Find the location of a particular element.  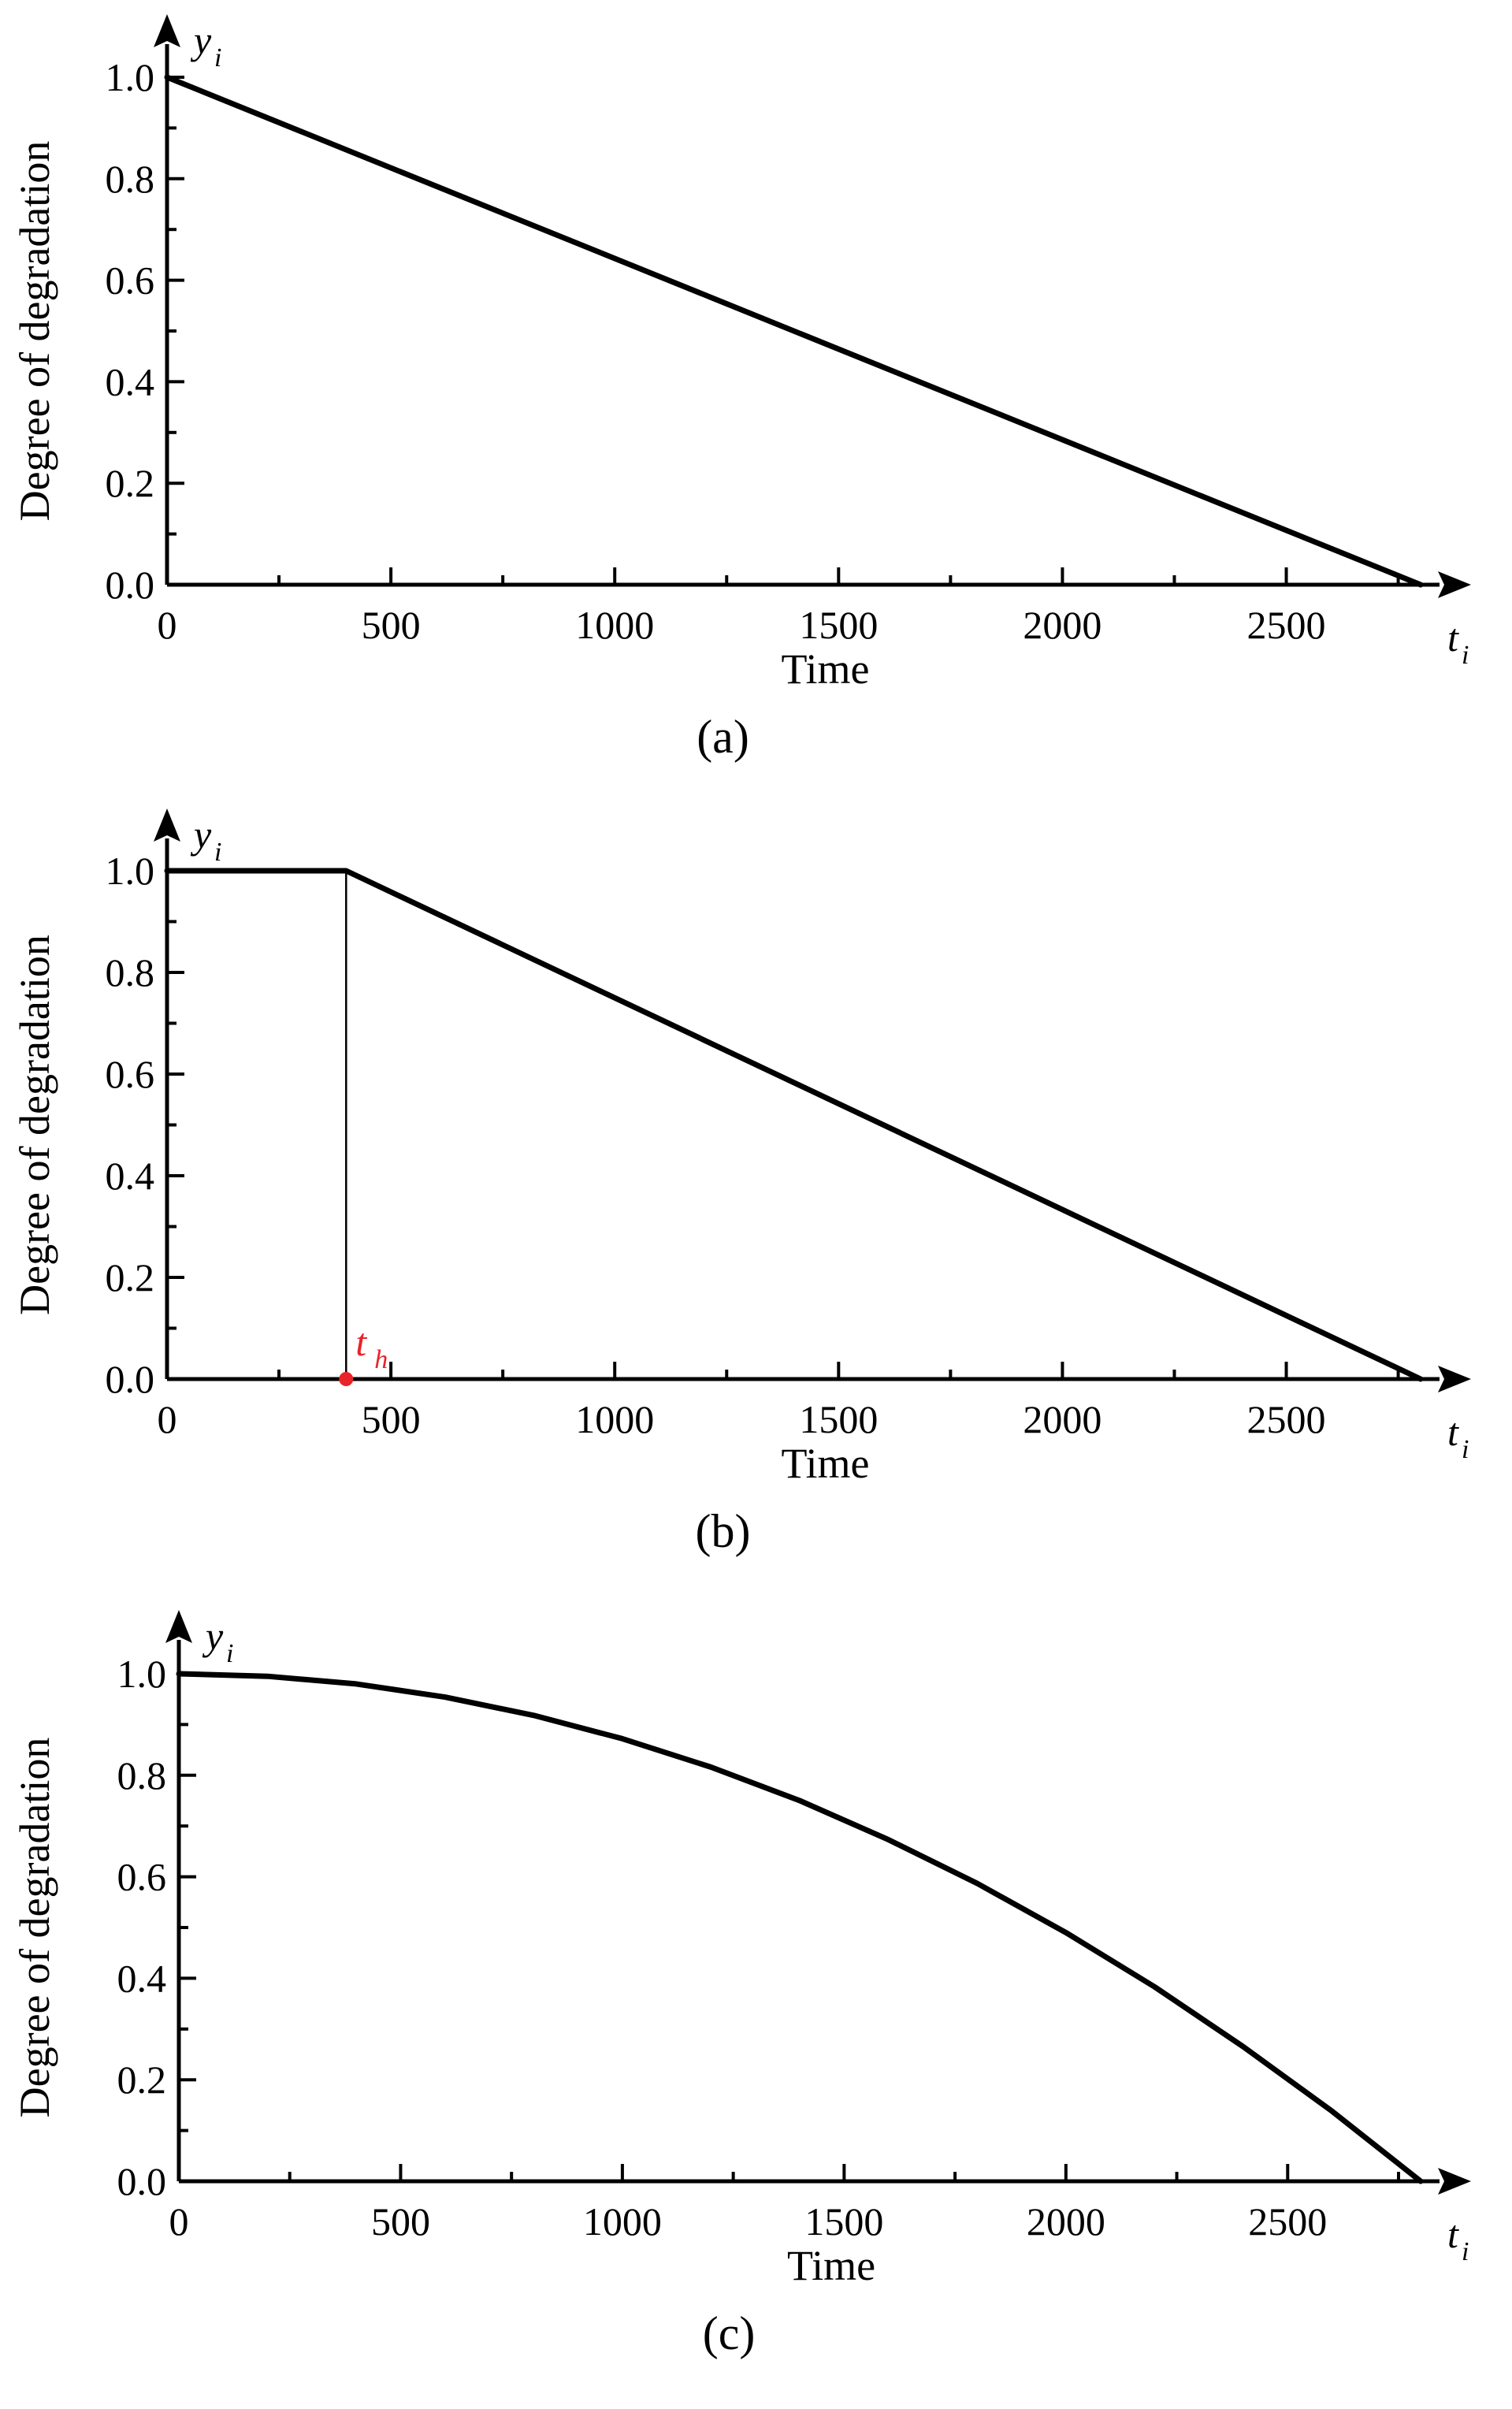

threshold-label: t is located at coordinates (361, 1342).